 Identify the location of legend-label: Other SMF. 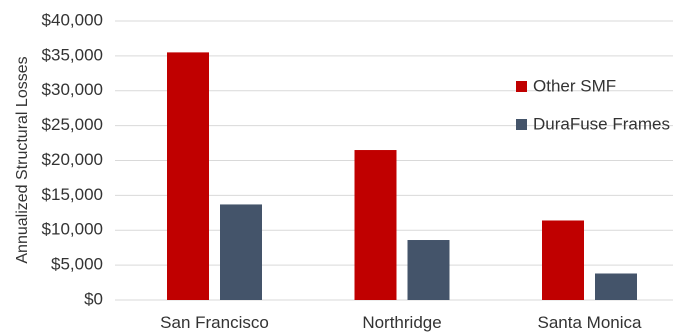
(574, 85).